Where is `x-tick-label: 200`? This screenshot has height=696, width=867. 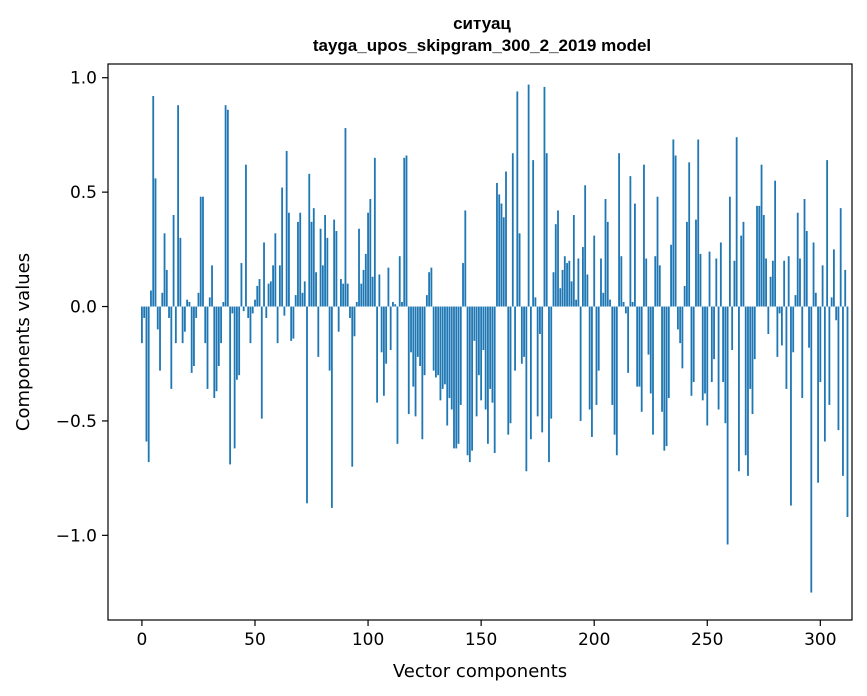
x-tick-label: 200 is located at coordinates (594, 640).